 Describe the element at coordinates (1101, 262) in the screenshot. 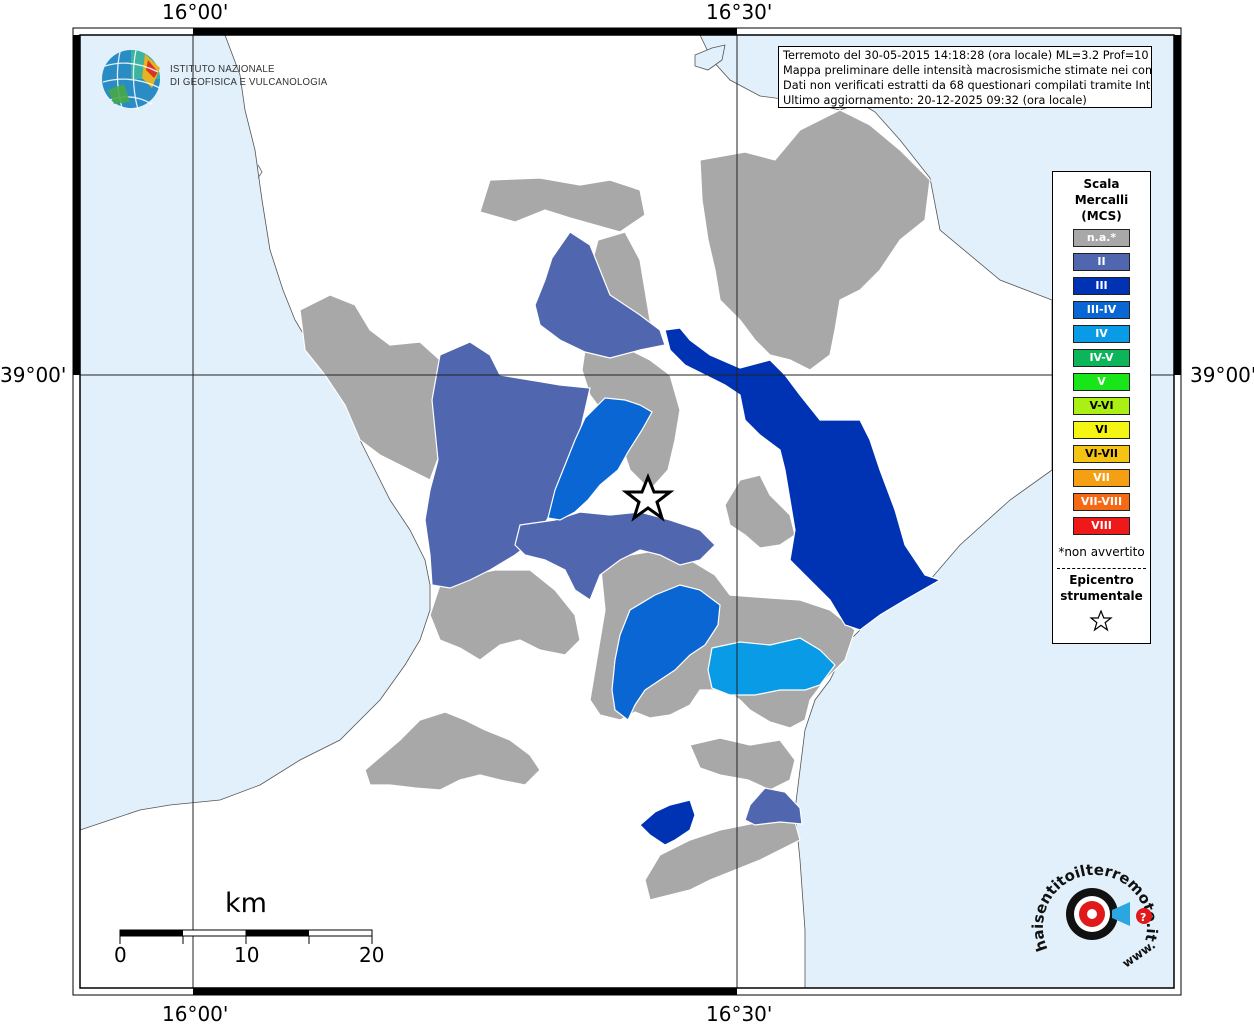

I see `legend-item: II` at that location.